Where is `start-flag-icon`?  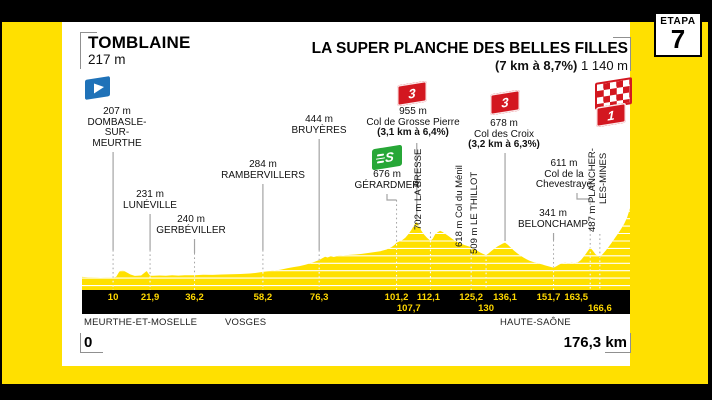
start-flag-icon is located at coordinates (97, 88).